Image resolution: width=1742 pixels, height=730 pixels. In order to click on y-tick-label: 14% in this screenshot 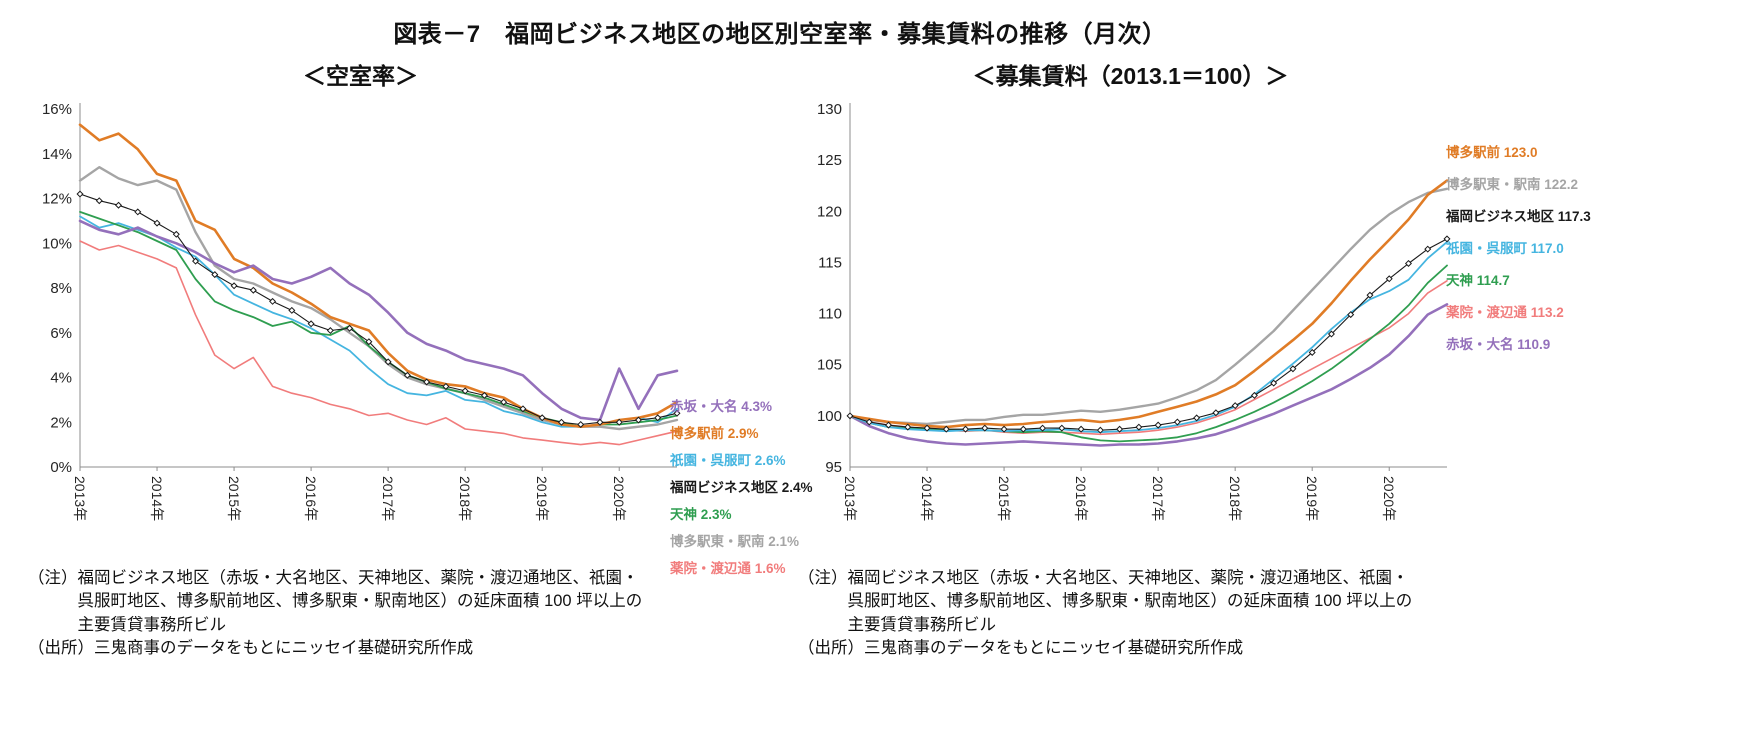, I will do `click(57, 154)`.